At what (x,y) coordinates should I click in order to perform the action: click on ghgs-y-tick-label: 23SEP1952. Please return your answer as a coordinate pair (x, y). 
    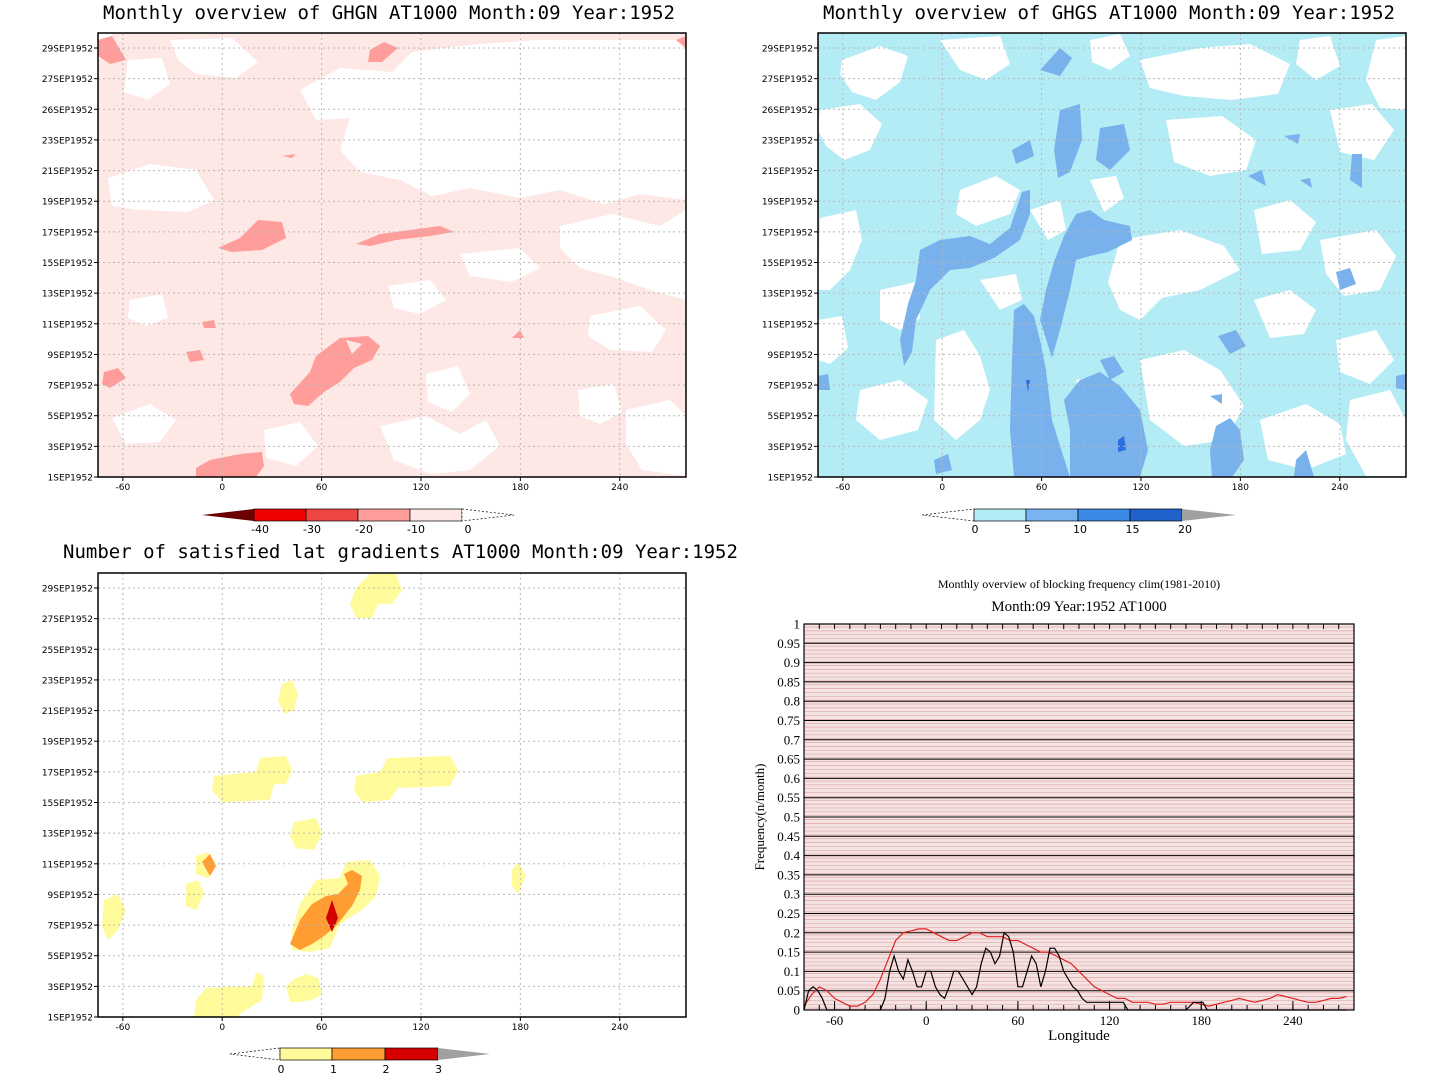
    Looking at the image, I should click on (787, 141).